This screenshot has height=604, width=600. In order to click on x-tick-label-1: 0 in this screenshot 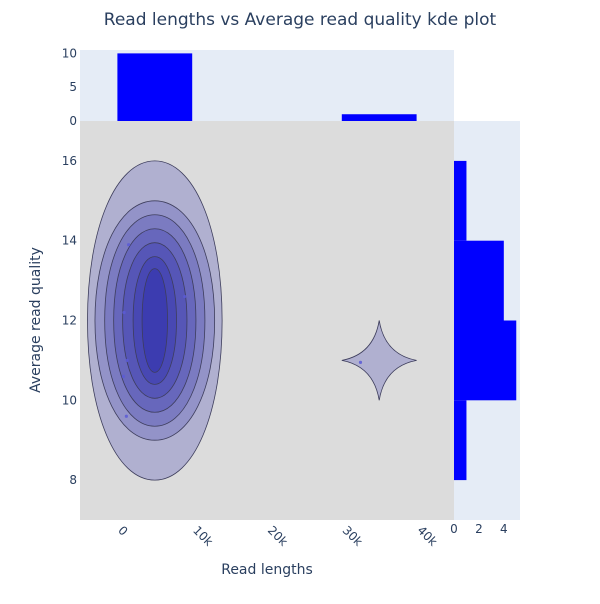, I will do `click(122, 530)`.